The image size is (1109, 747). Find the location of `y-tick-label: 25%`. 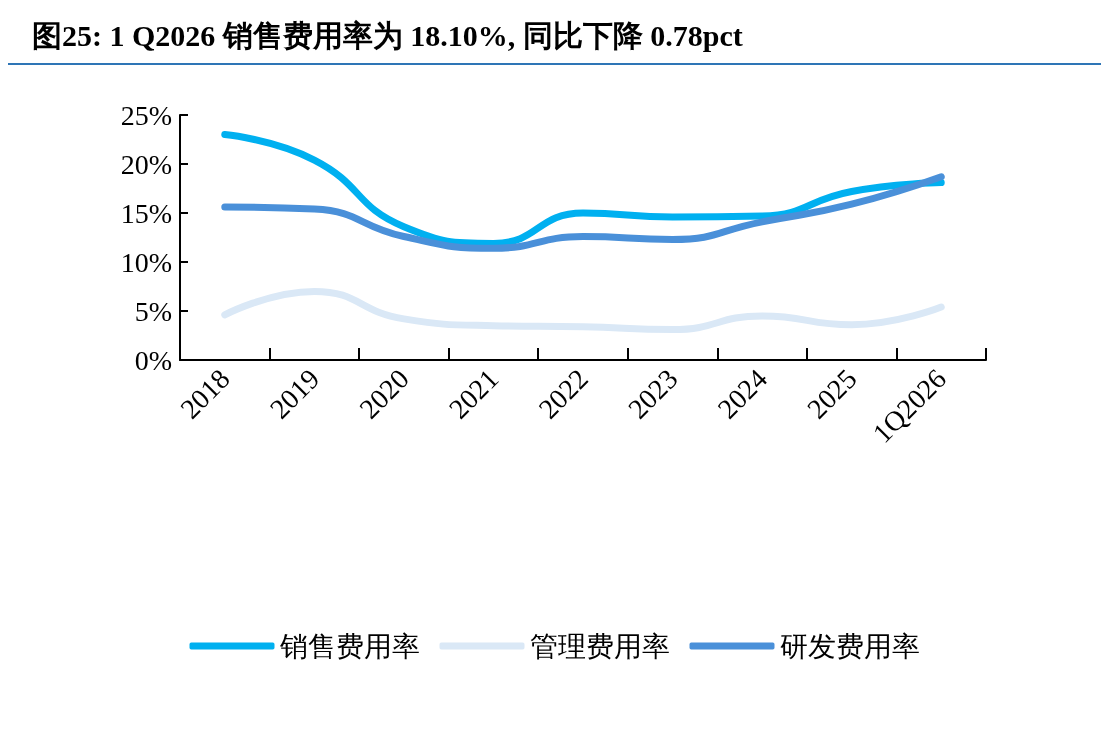

y-tick-label: 25% is located at coordinates (146, 115).